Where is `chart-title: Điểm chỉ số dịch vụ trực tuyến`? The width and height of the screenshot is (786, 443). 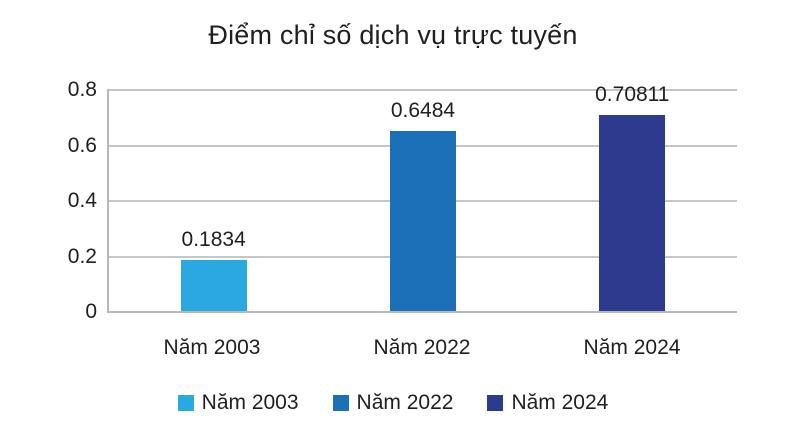
chart-title: Điểm chỉ số dịch vụ trực tuyến is located at coordinates (393, 35).